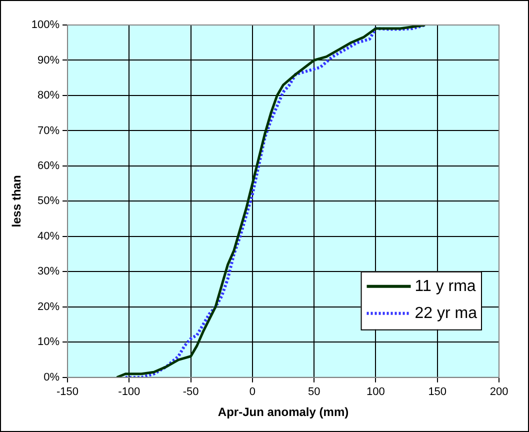 Image resolution: width=529 pixels, height=432 pixels. What do you see at coordinates (446, 313) in the screenshot?
I see `legend-label: 22 yr ma` at bounding box center [446, 313].